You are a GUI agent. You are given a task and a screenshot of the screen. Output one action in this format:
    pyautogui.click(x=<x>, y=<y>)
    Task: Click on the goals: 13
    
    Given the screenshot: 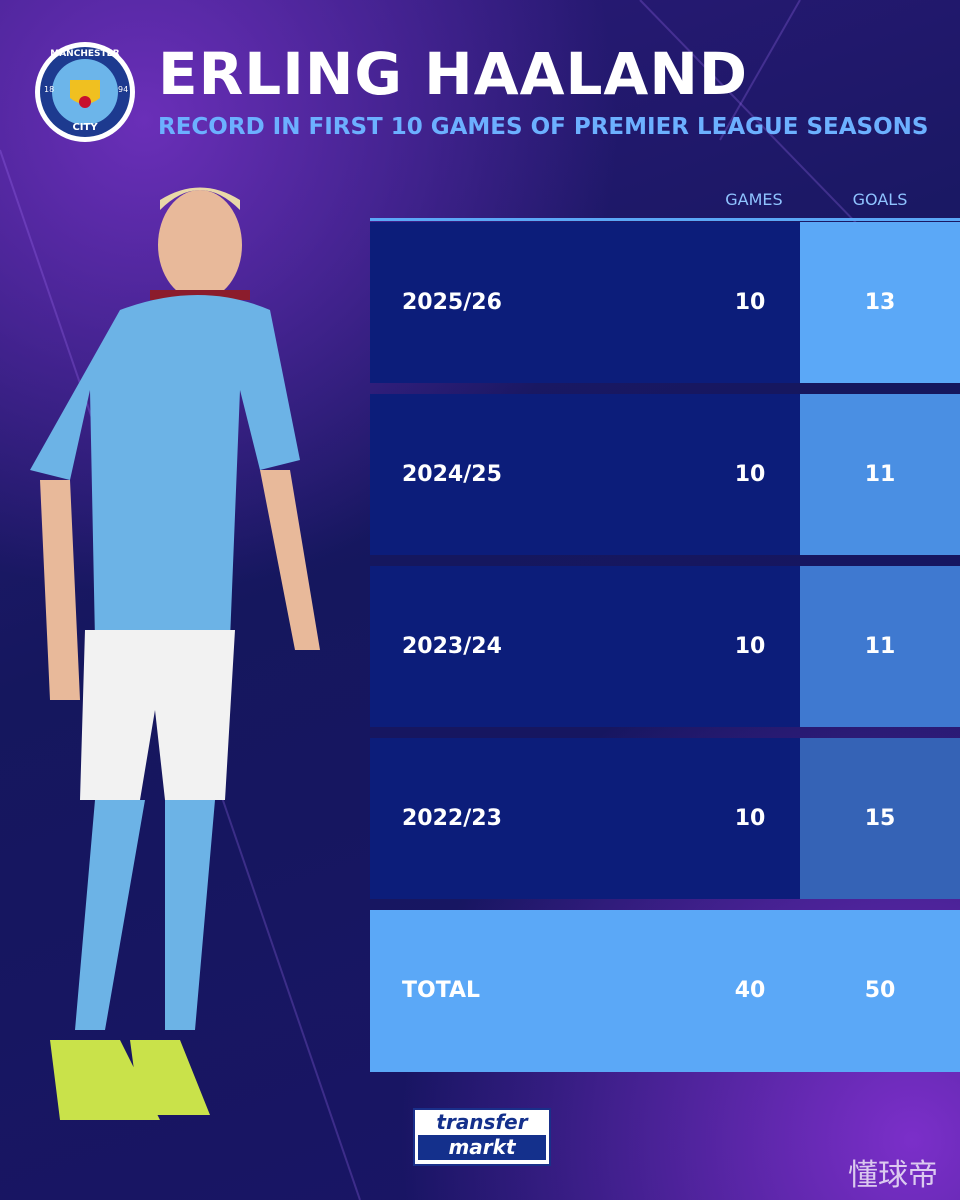 What is the action you would take?
    pyautogui.click(x=880, y=302)
    